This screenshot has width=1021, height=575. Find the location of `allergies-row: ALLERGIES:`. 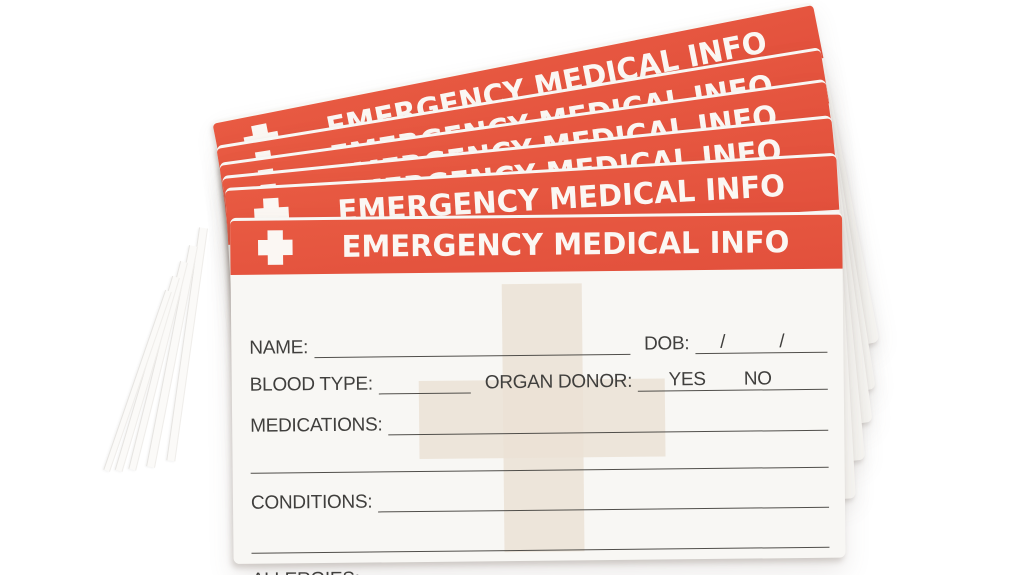

allergies-row: ALLERGIES: is located at coordinates (540, 567).